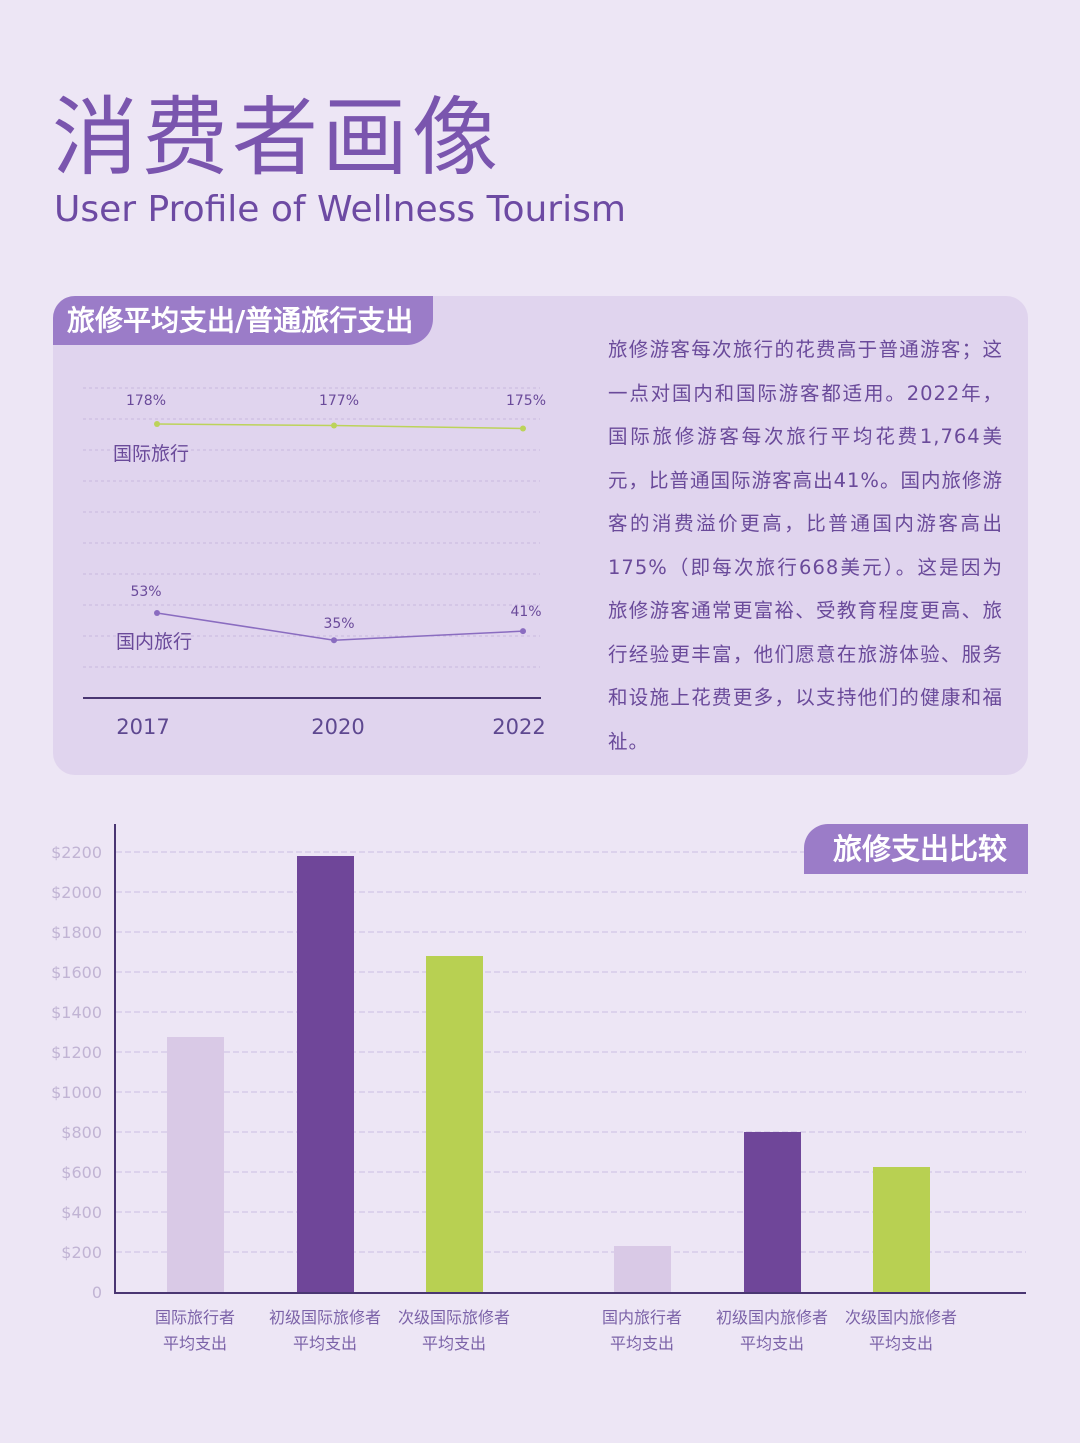  What do you see at coordinates (772, 1317) in the screenshot?
I see `category-label-line: 初级国内旅修者` at bounding box center [772, 1317].